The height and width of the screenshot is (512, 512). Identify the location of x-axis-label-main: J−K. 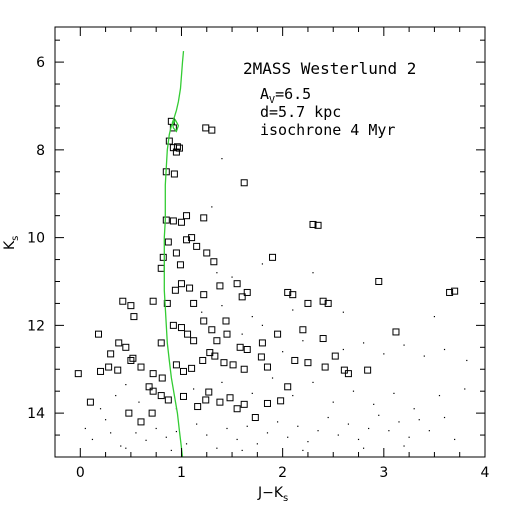
(270, 493).